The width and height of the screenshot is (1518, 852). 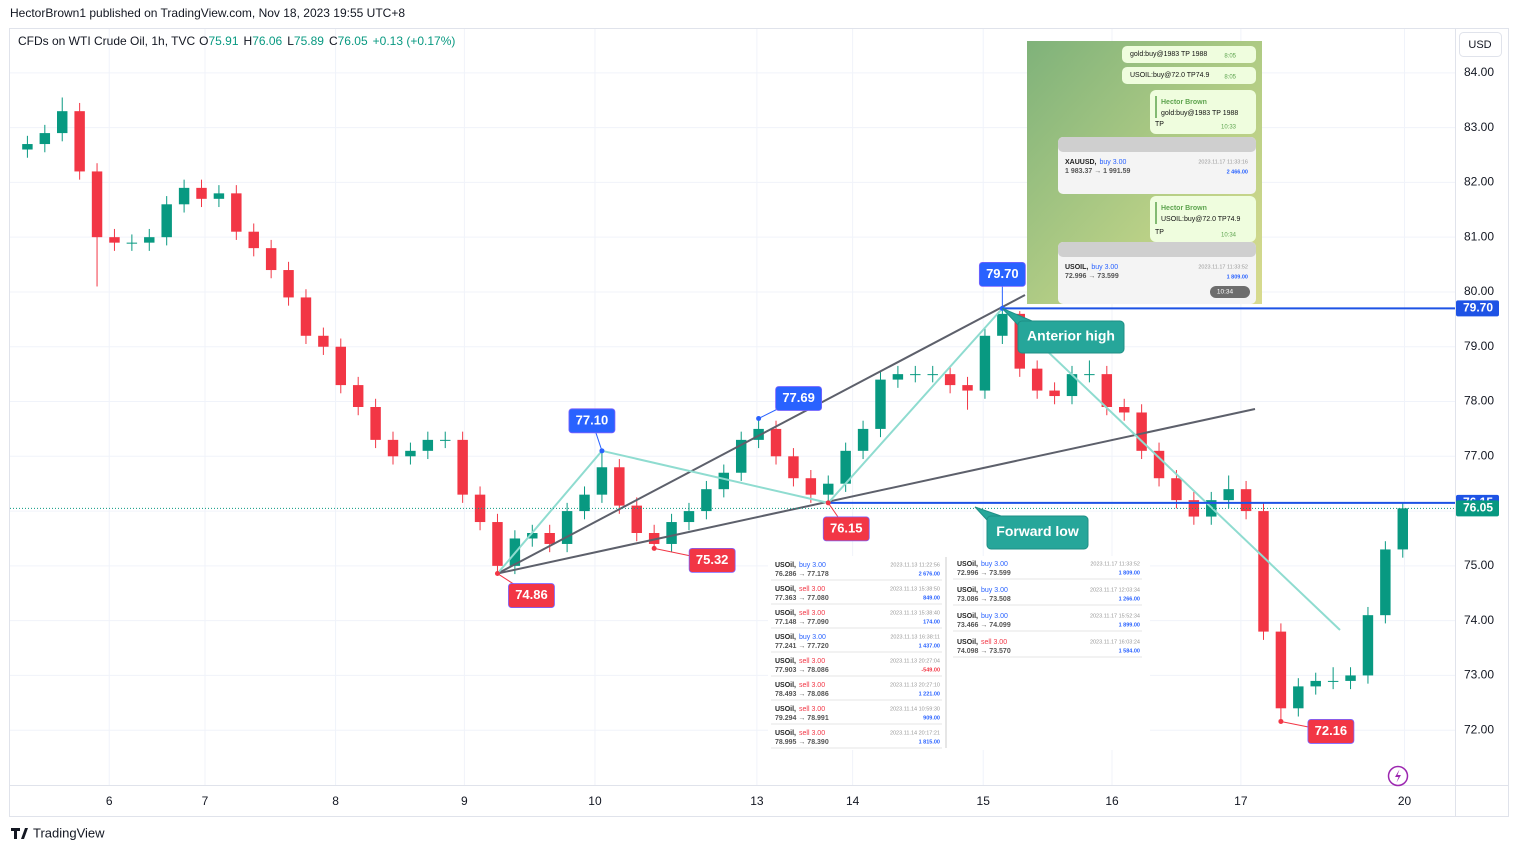 What do you see at coordinates (414, 41) in the screenshot?
I see `header-text: +0.13 (+0.17%)` at bounding box center [414, 41].